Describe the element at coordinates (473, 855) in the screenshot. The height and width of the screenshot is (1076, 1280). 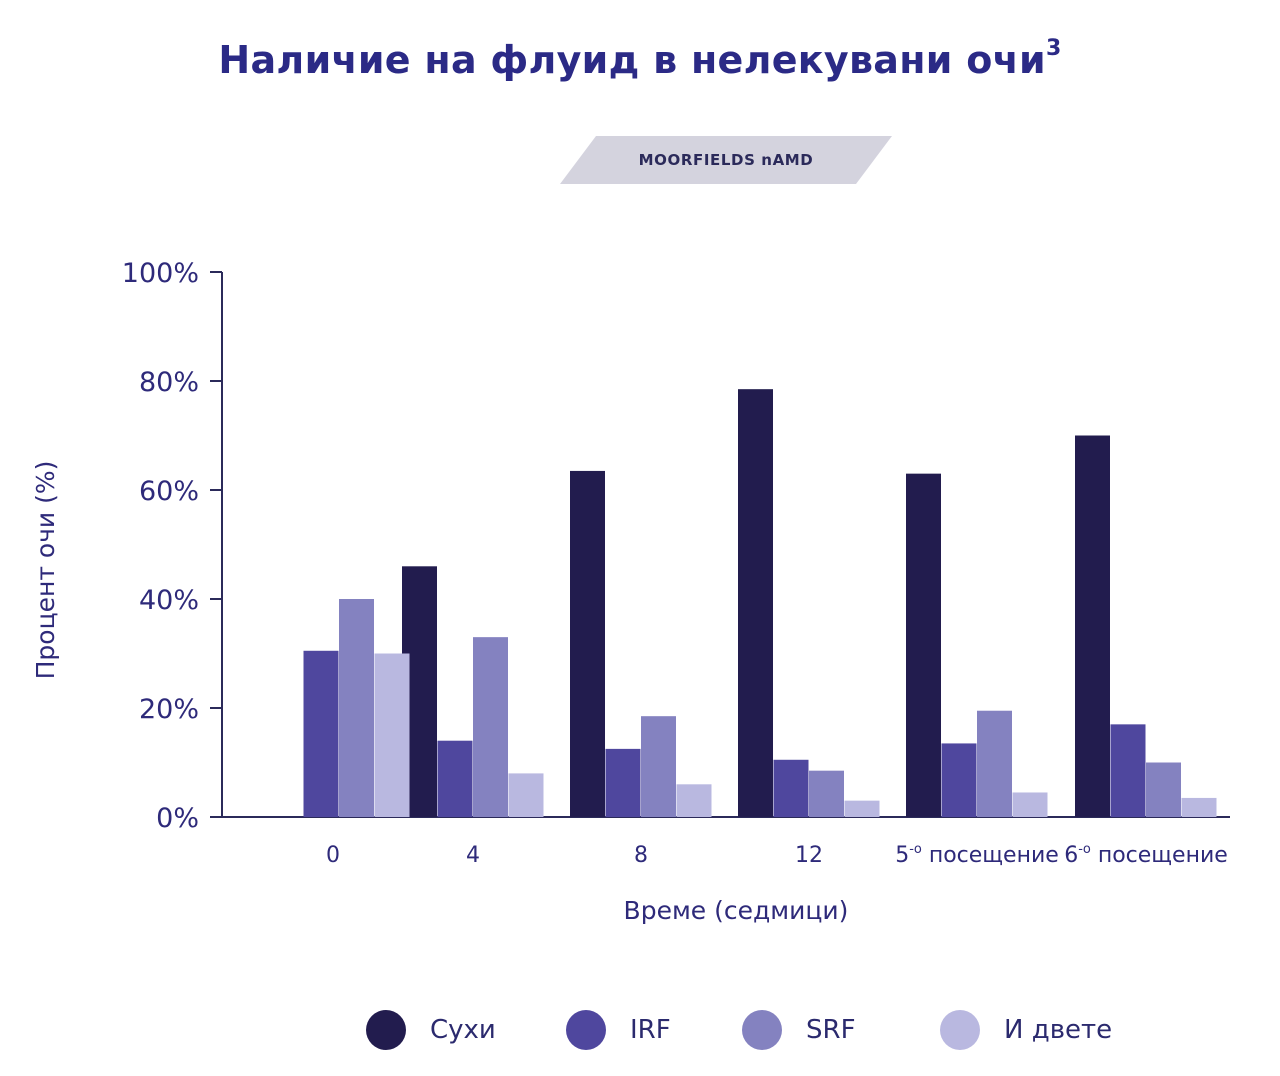
I see `x-tick-label: 4` at that location.